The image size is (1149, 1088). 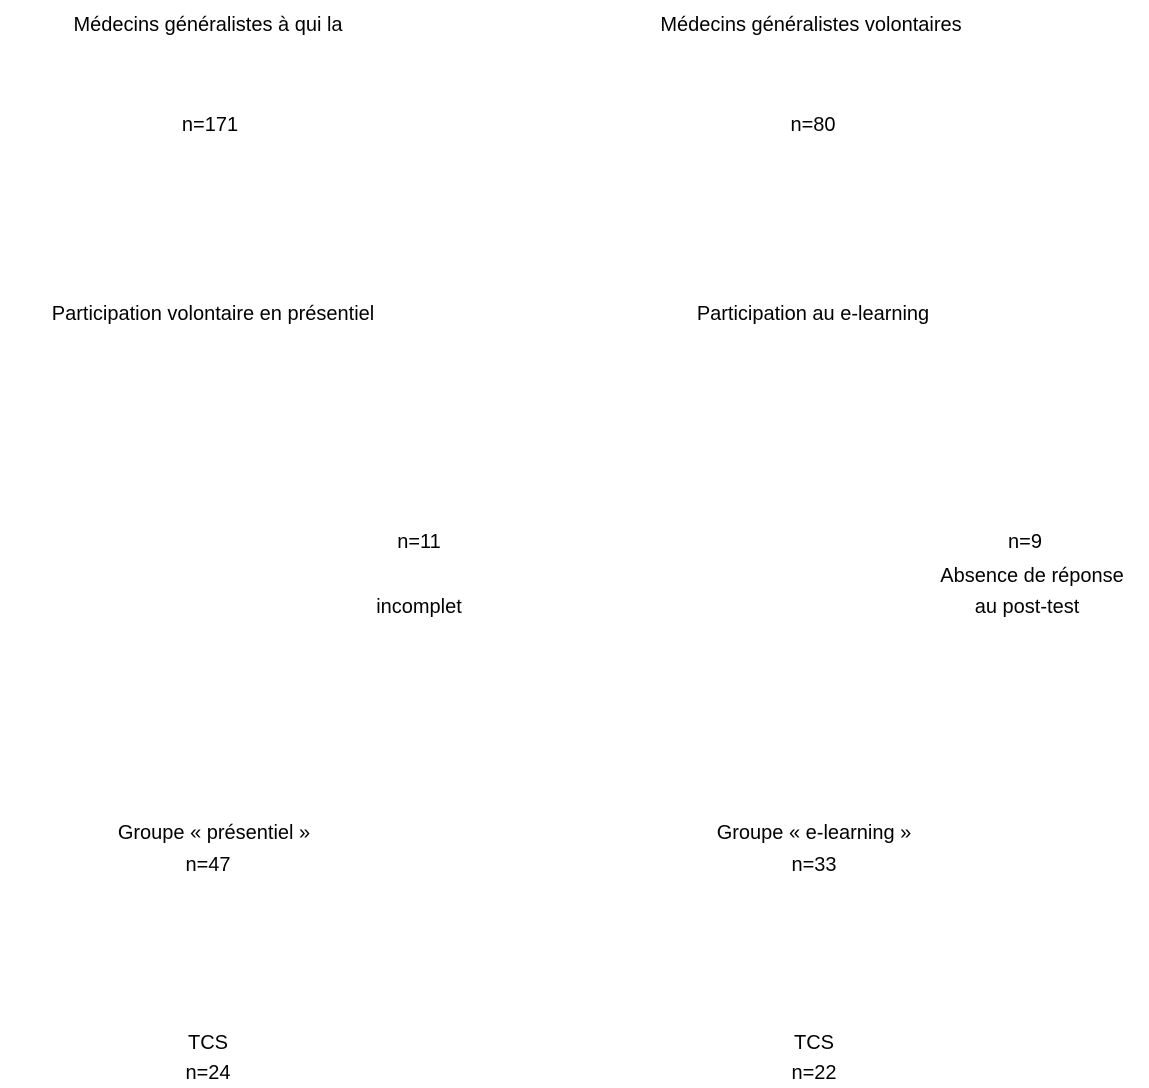 I want to click on right-exclusion-reason-line2: au post-test, so click(x=1027, y=607).